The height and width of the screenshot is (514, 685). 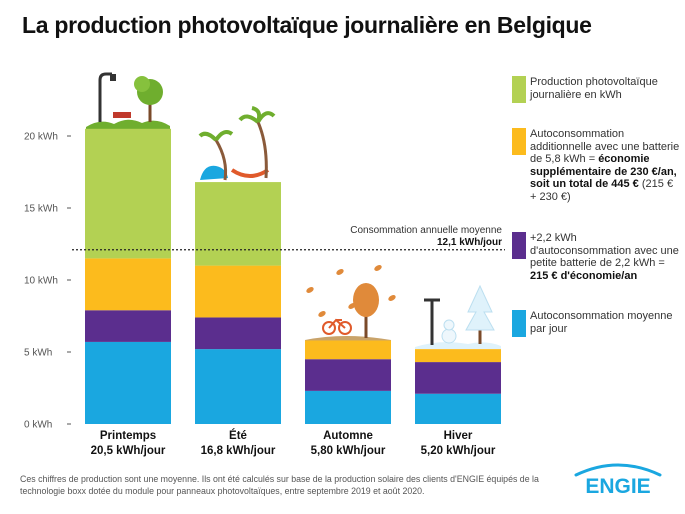 I want to click on snowy-tree-icon, so click(x=480, y=307).